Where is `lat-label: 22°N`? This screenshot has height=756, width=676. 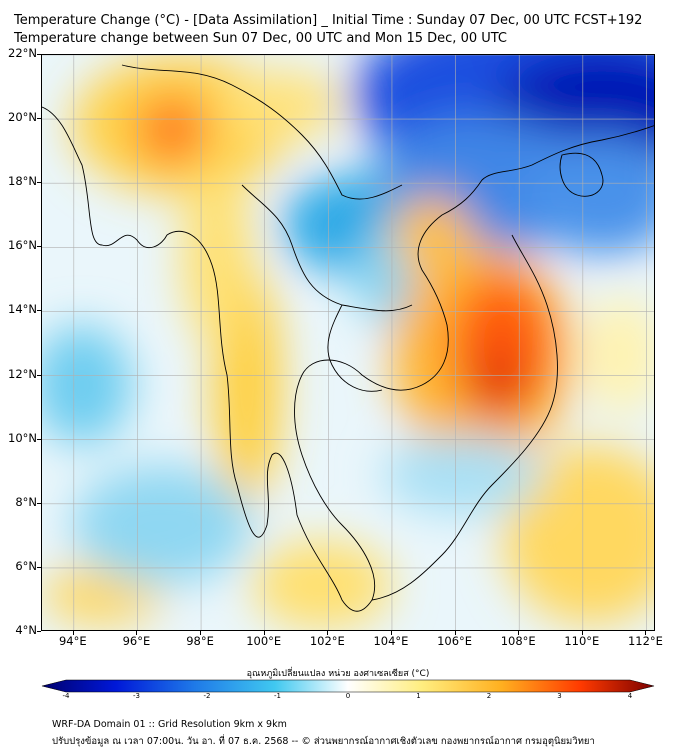
lat-label: 22°N is located at coordinates (22, 53).